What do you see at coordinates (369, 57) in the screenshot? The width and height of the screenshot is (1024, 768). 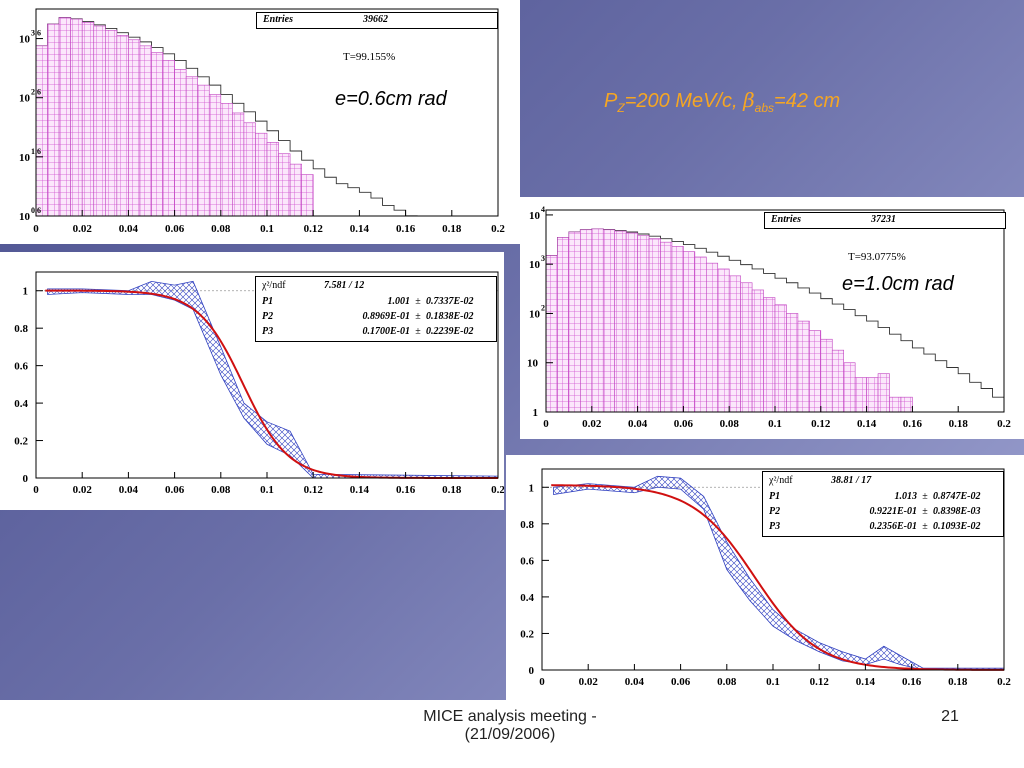 I see `transmission-left: T=99.155%` at bounding box center [369, 57].